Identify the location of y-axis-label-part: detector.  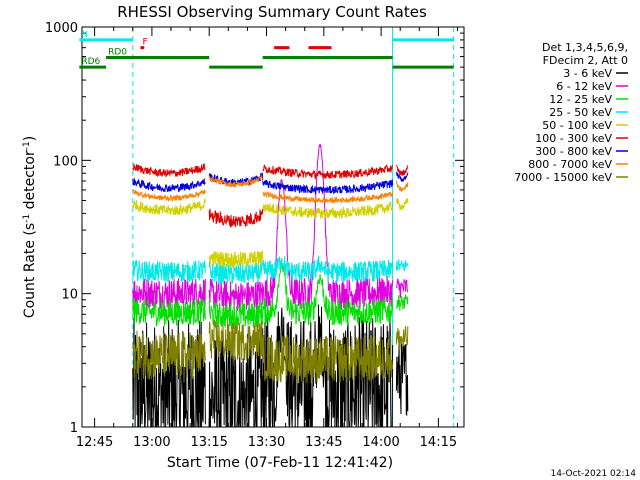
(30, 182).